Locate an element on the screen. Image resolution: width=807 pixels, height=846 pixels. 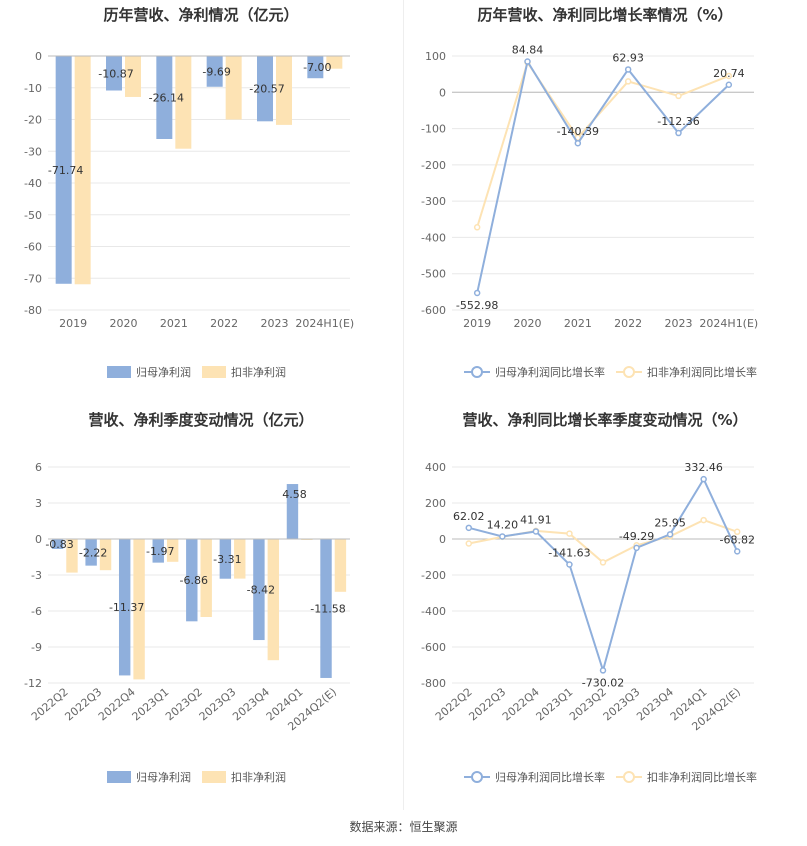
y-tick-label: 200 is located at coordinates (435, 503).